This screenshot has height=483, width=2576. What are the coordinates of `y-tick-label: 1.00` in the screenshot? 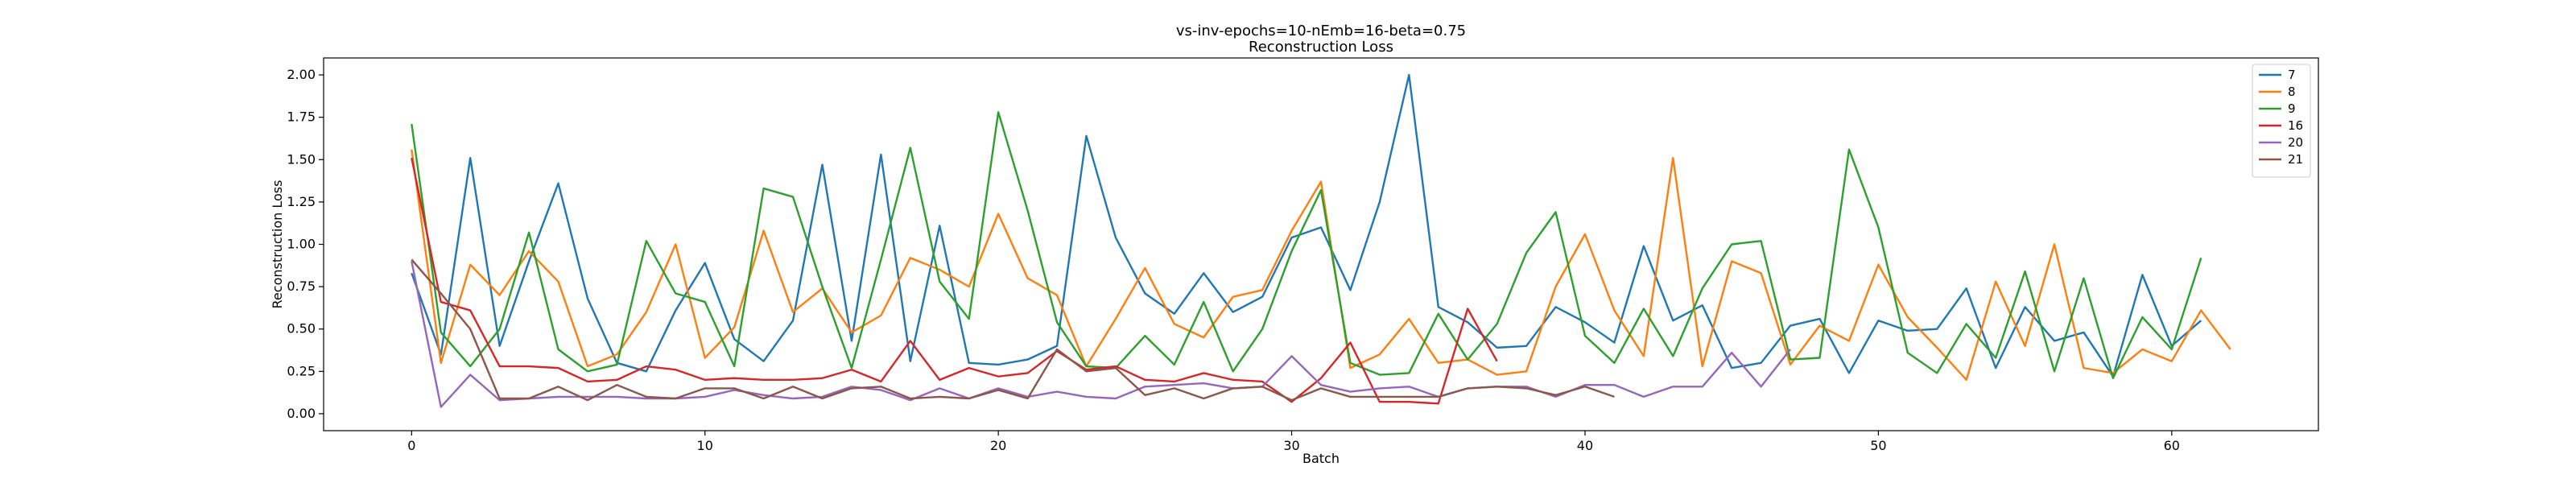 It's located at (301, 244).